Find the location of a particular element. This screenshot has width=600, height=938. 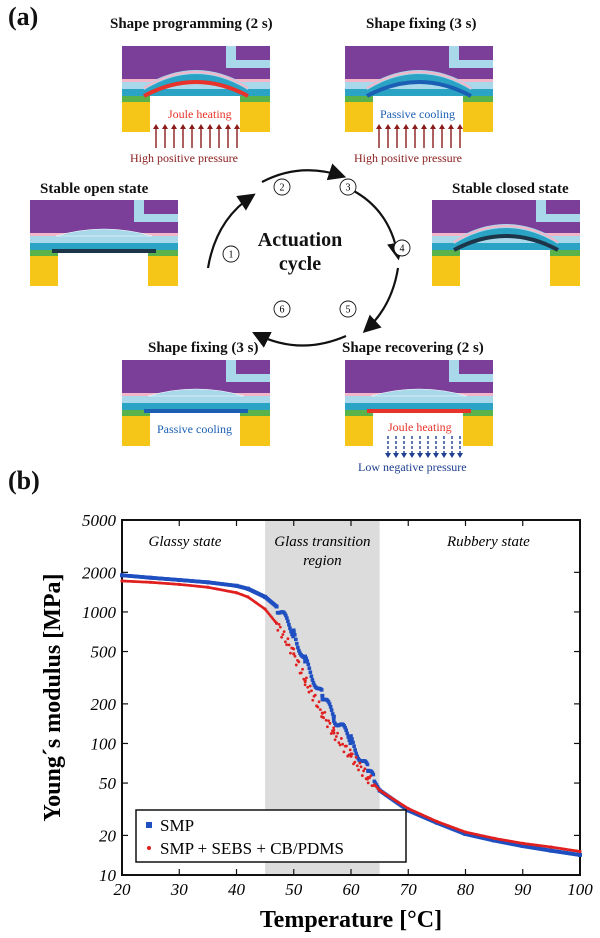

y-tick-label: 100 is located at coordinates (104, 743).